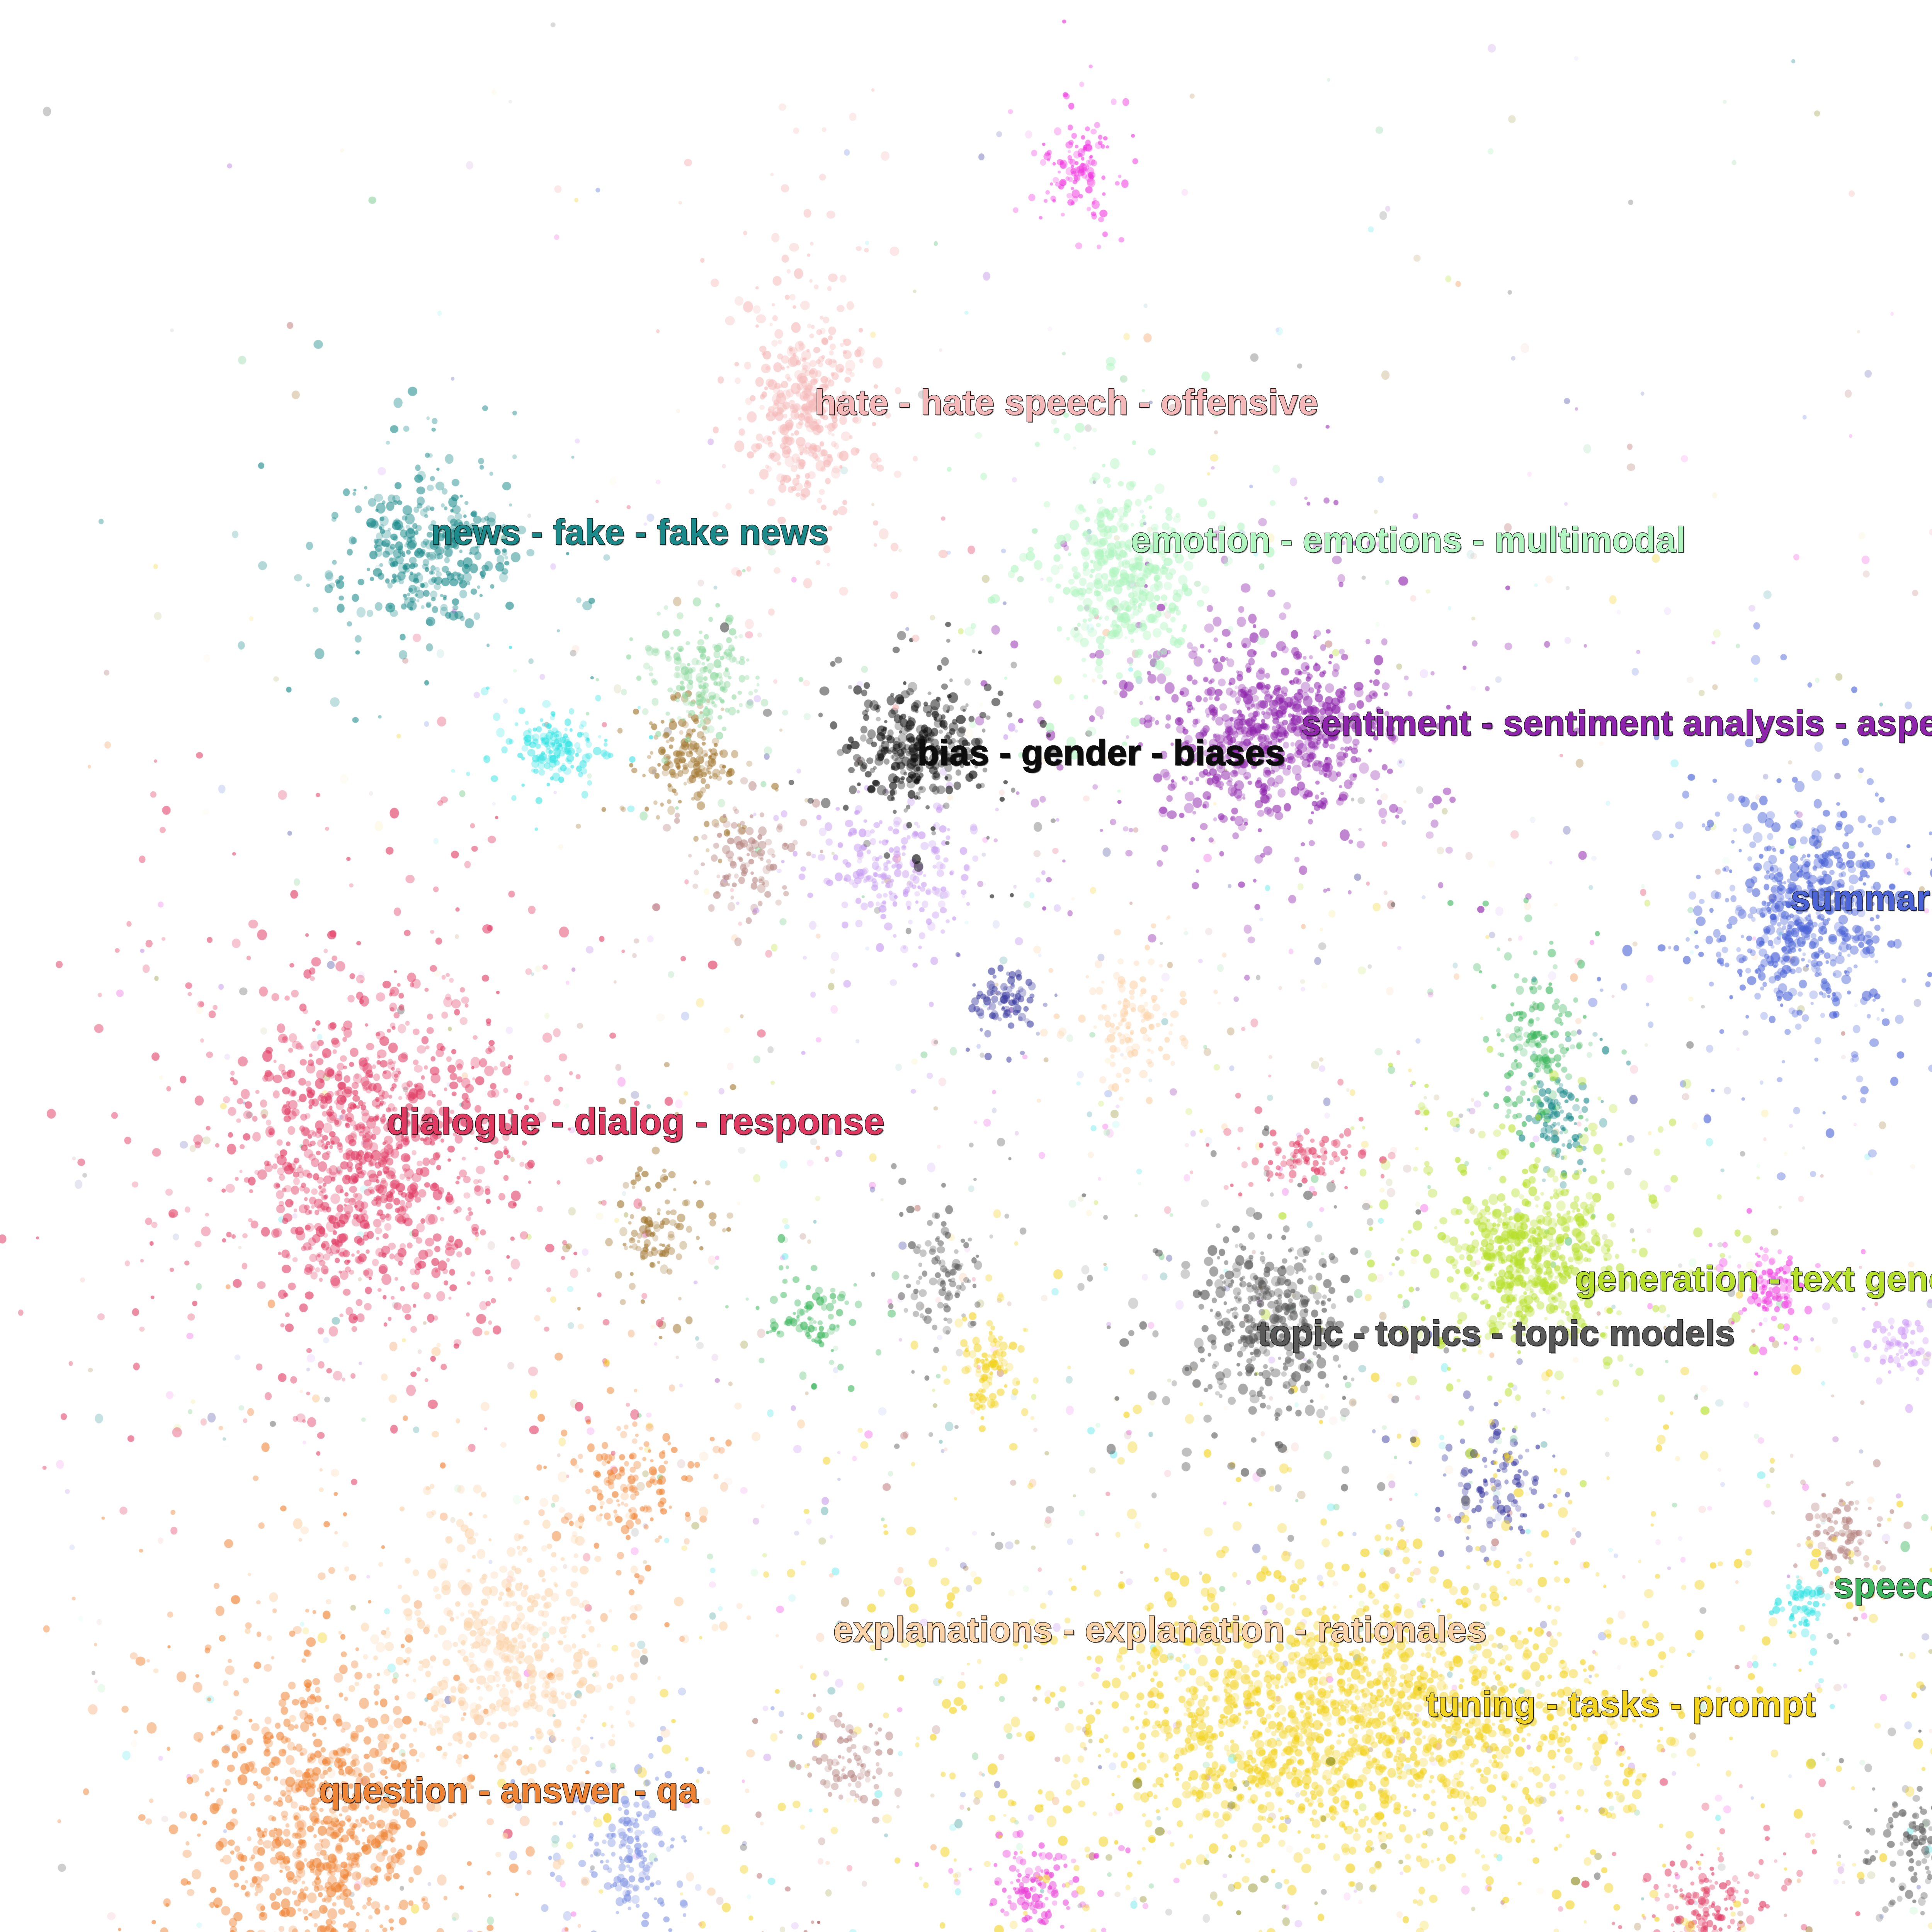 This screenshot has height=1932, width=1932. Describe the element at coordinates (1409, 540) in the screenshot. I see `cluster-label-emotion: emotion - emotions - multimodal` at that location.